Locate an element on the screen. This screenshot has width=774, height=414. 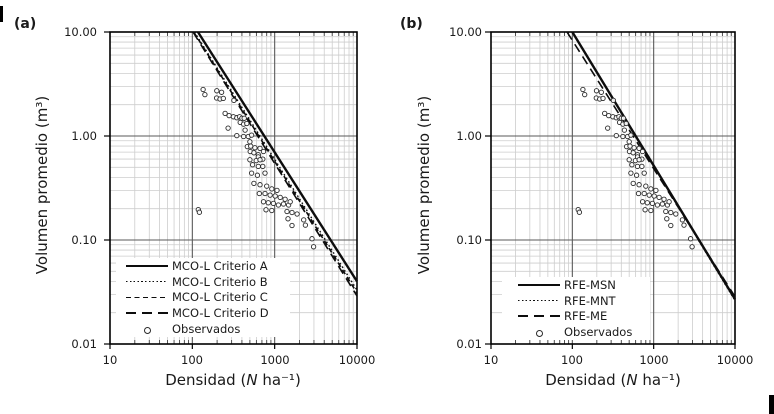
x-tick-label: 1000 is located at coordinates (275, 360).